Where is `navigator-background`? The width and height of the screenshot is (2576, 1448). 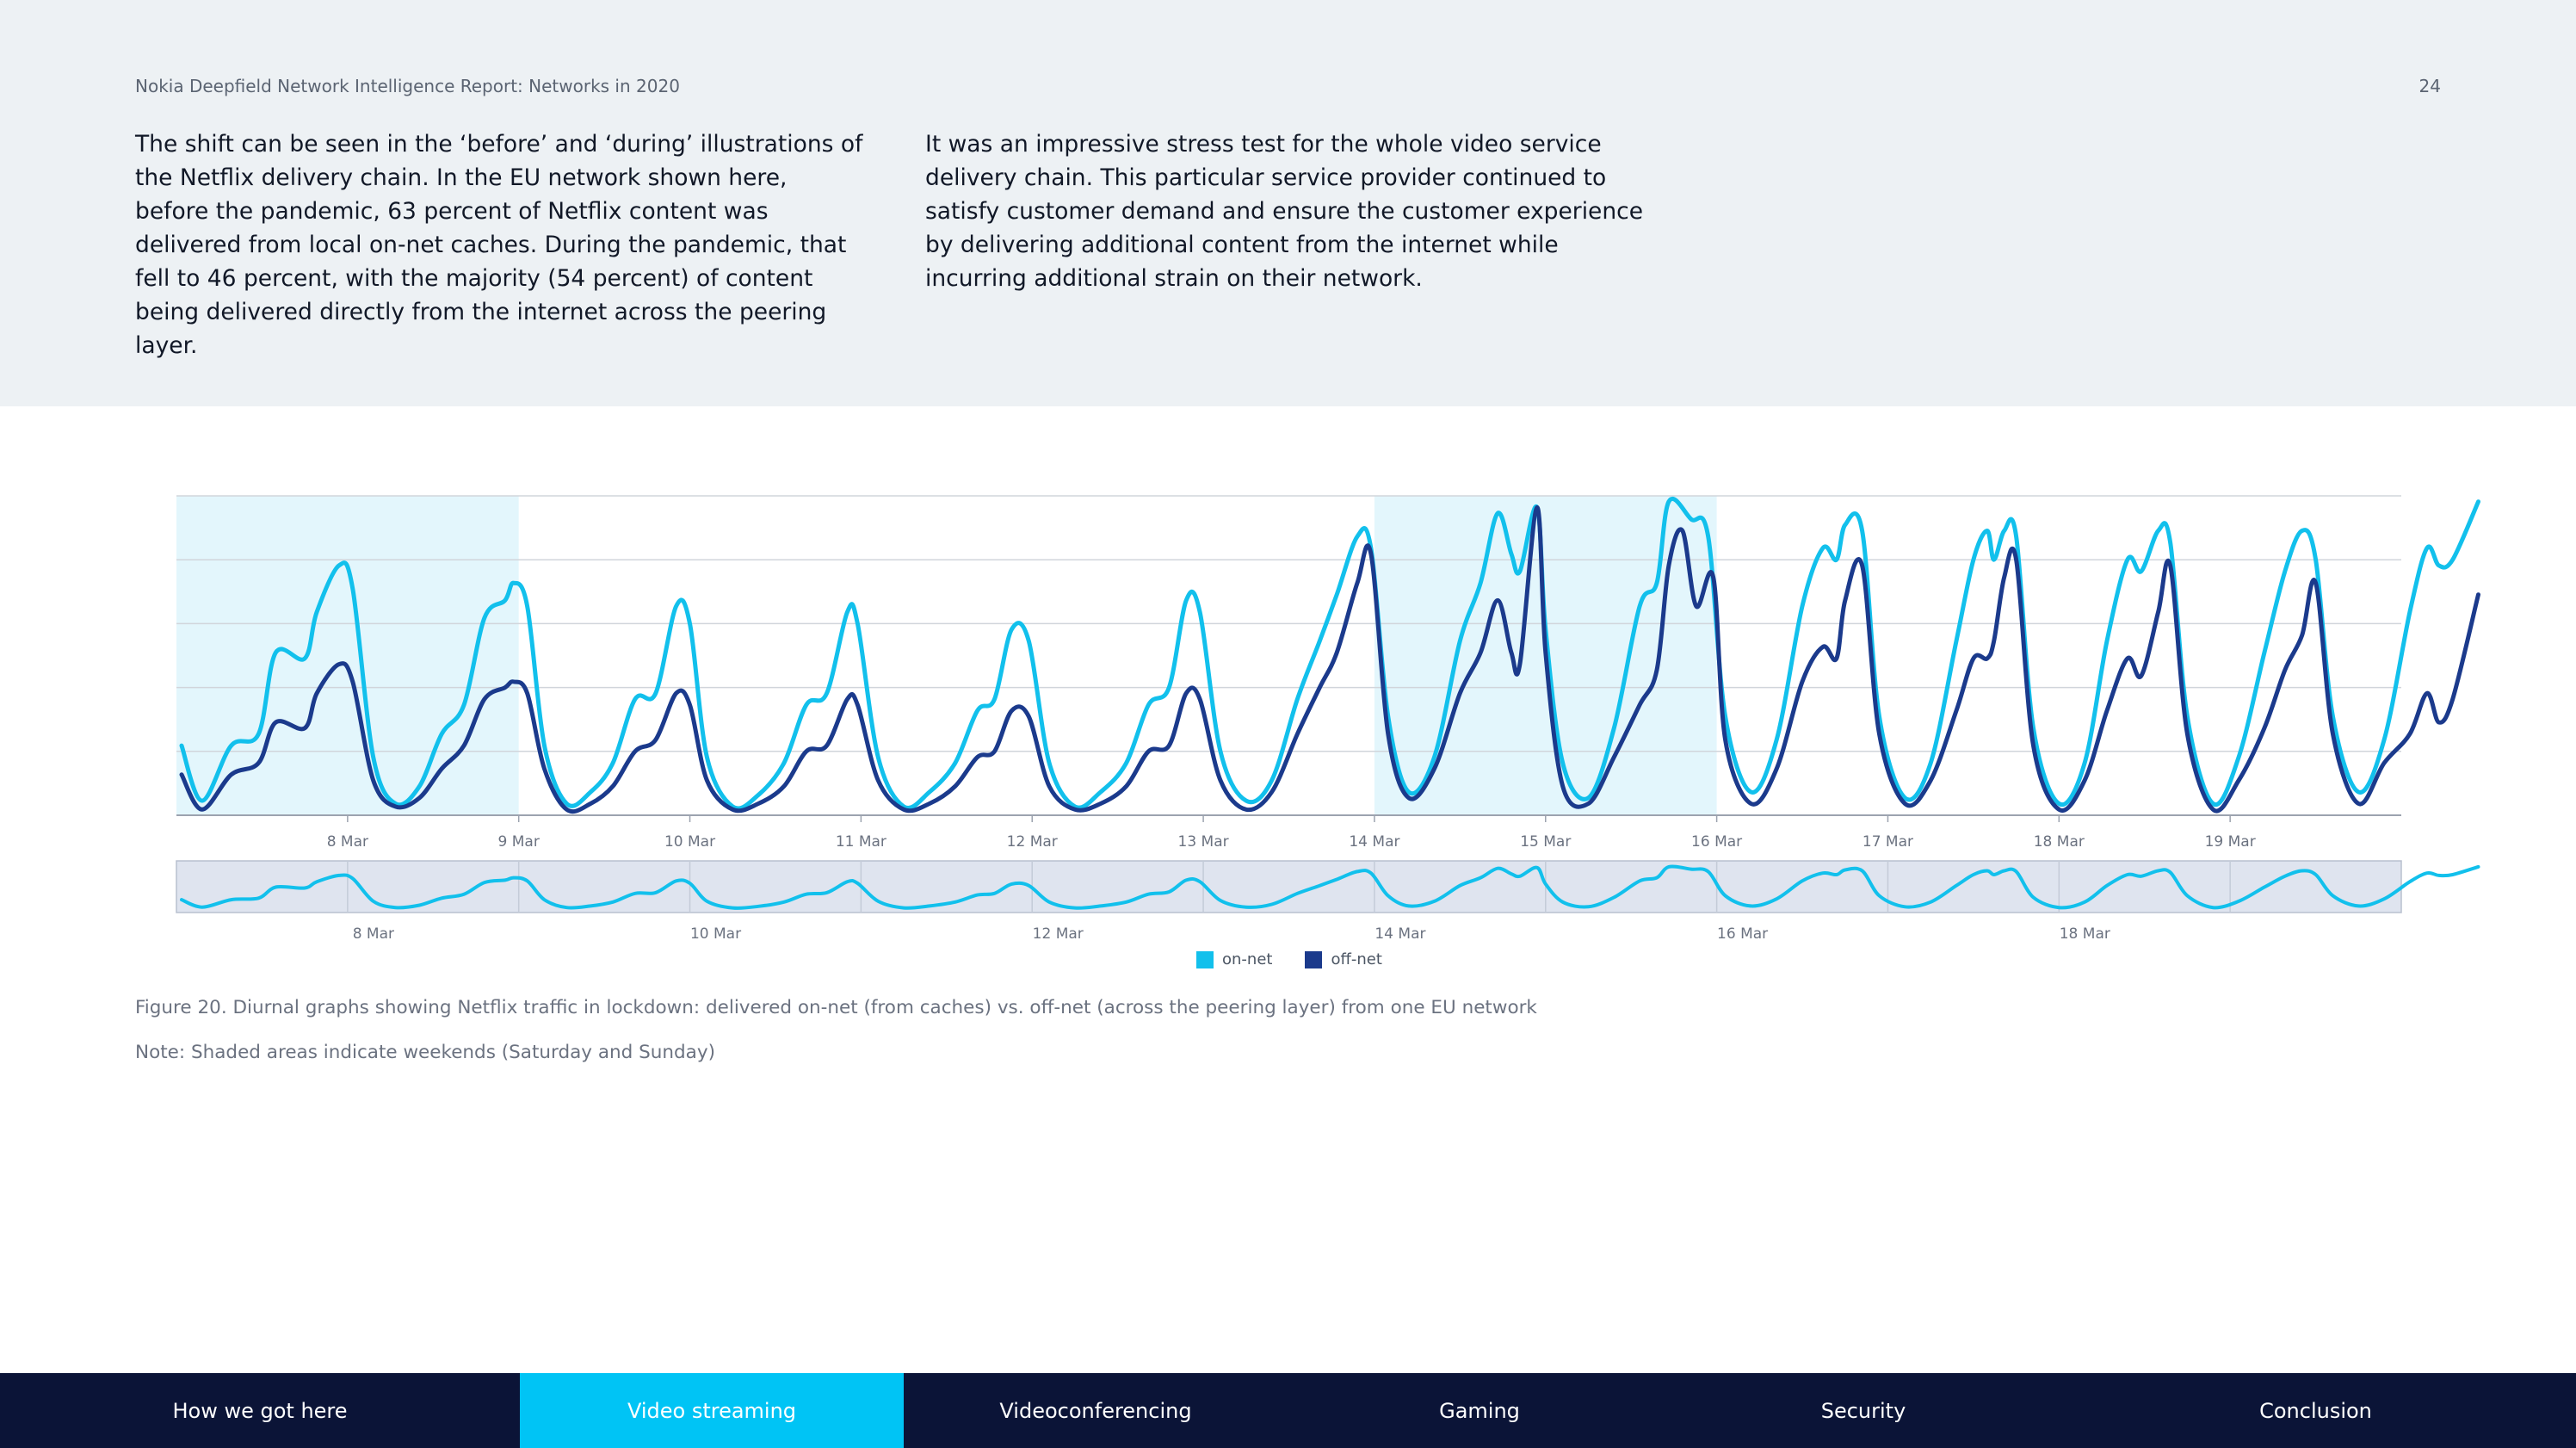 navigator-background is located at coordinates (1289, 886).